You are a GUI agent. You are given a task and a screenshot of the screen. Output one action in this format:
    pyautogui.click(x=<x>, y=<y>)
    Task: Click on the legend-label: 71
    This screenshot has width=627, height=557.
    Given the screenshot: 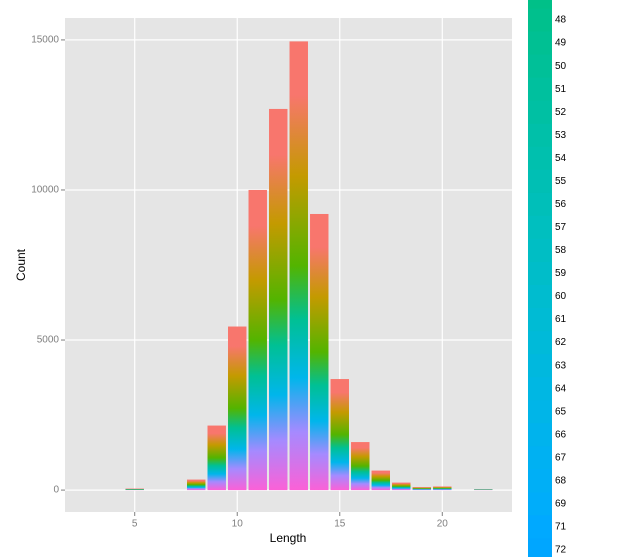 What is the action you would take?
    pyautogui.click(x=561, y=527)
    